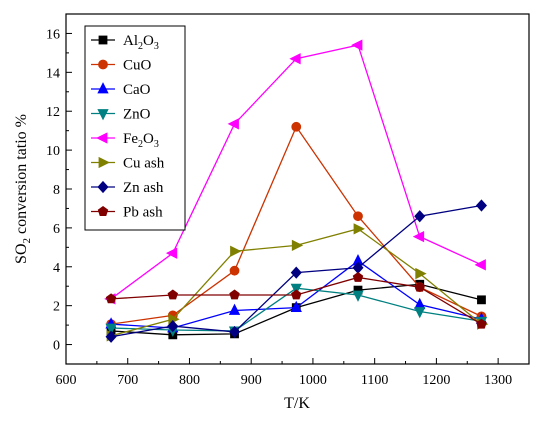  What do you see at coordinates (56, 346) in the screenshot?
I see `y-tick-label: 0` at bounding box center [56, 346].